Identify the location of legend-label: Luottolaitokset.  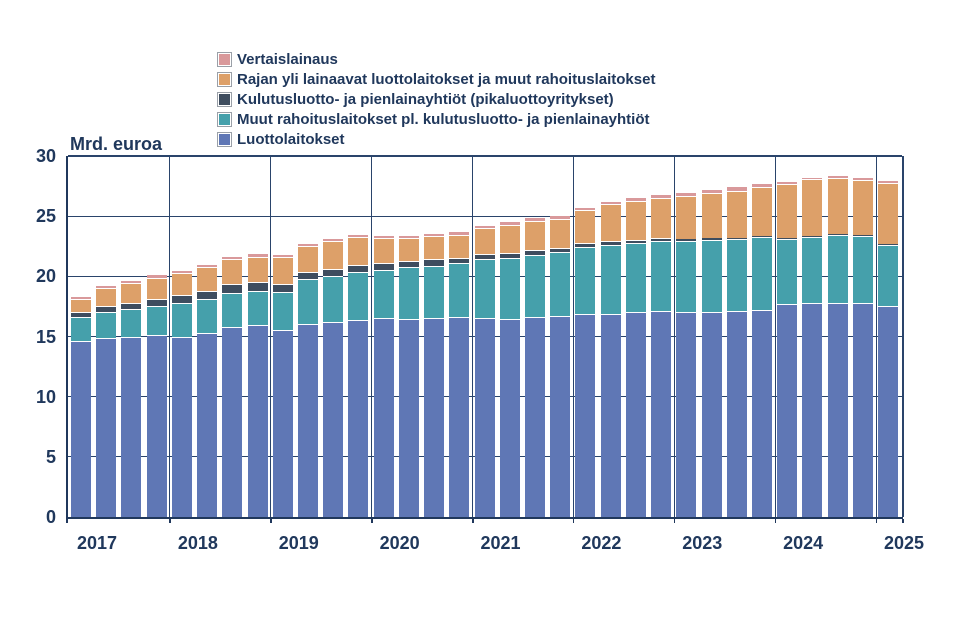
(291, 139).